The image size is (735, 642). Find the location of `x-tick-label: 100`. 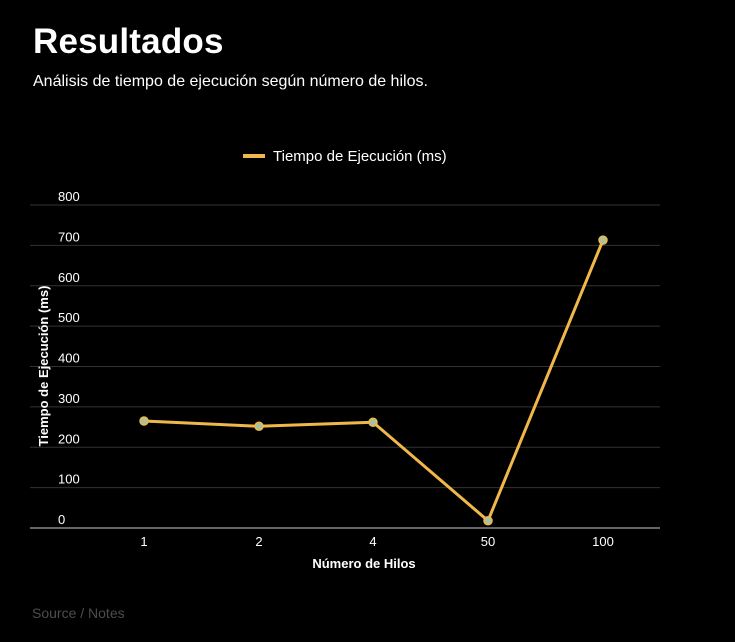

x-tick-label: 100 is located at coordinates (603, 541).